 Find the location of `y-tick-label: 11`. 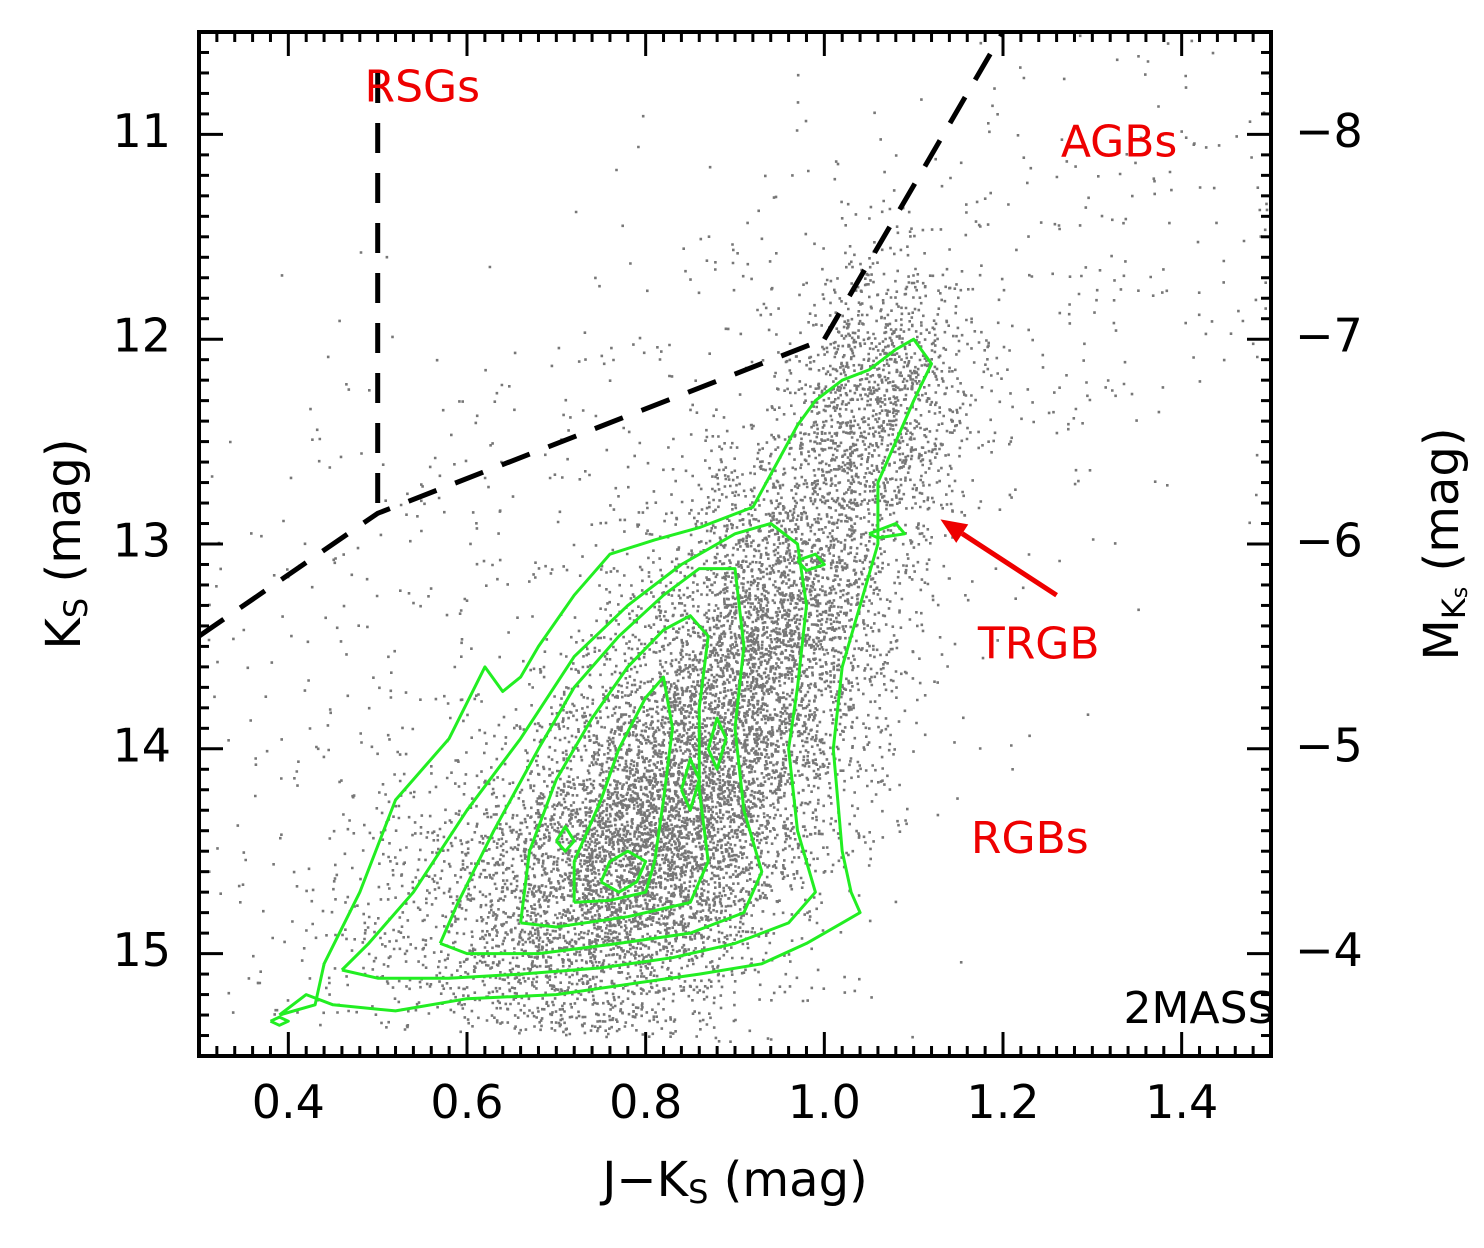

y-tick-label: 11 is located at coordinates (141, 131).